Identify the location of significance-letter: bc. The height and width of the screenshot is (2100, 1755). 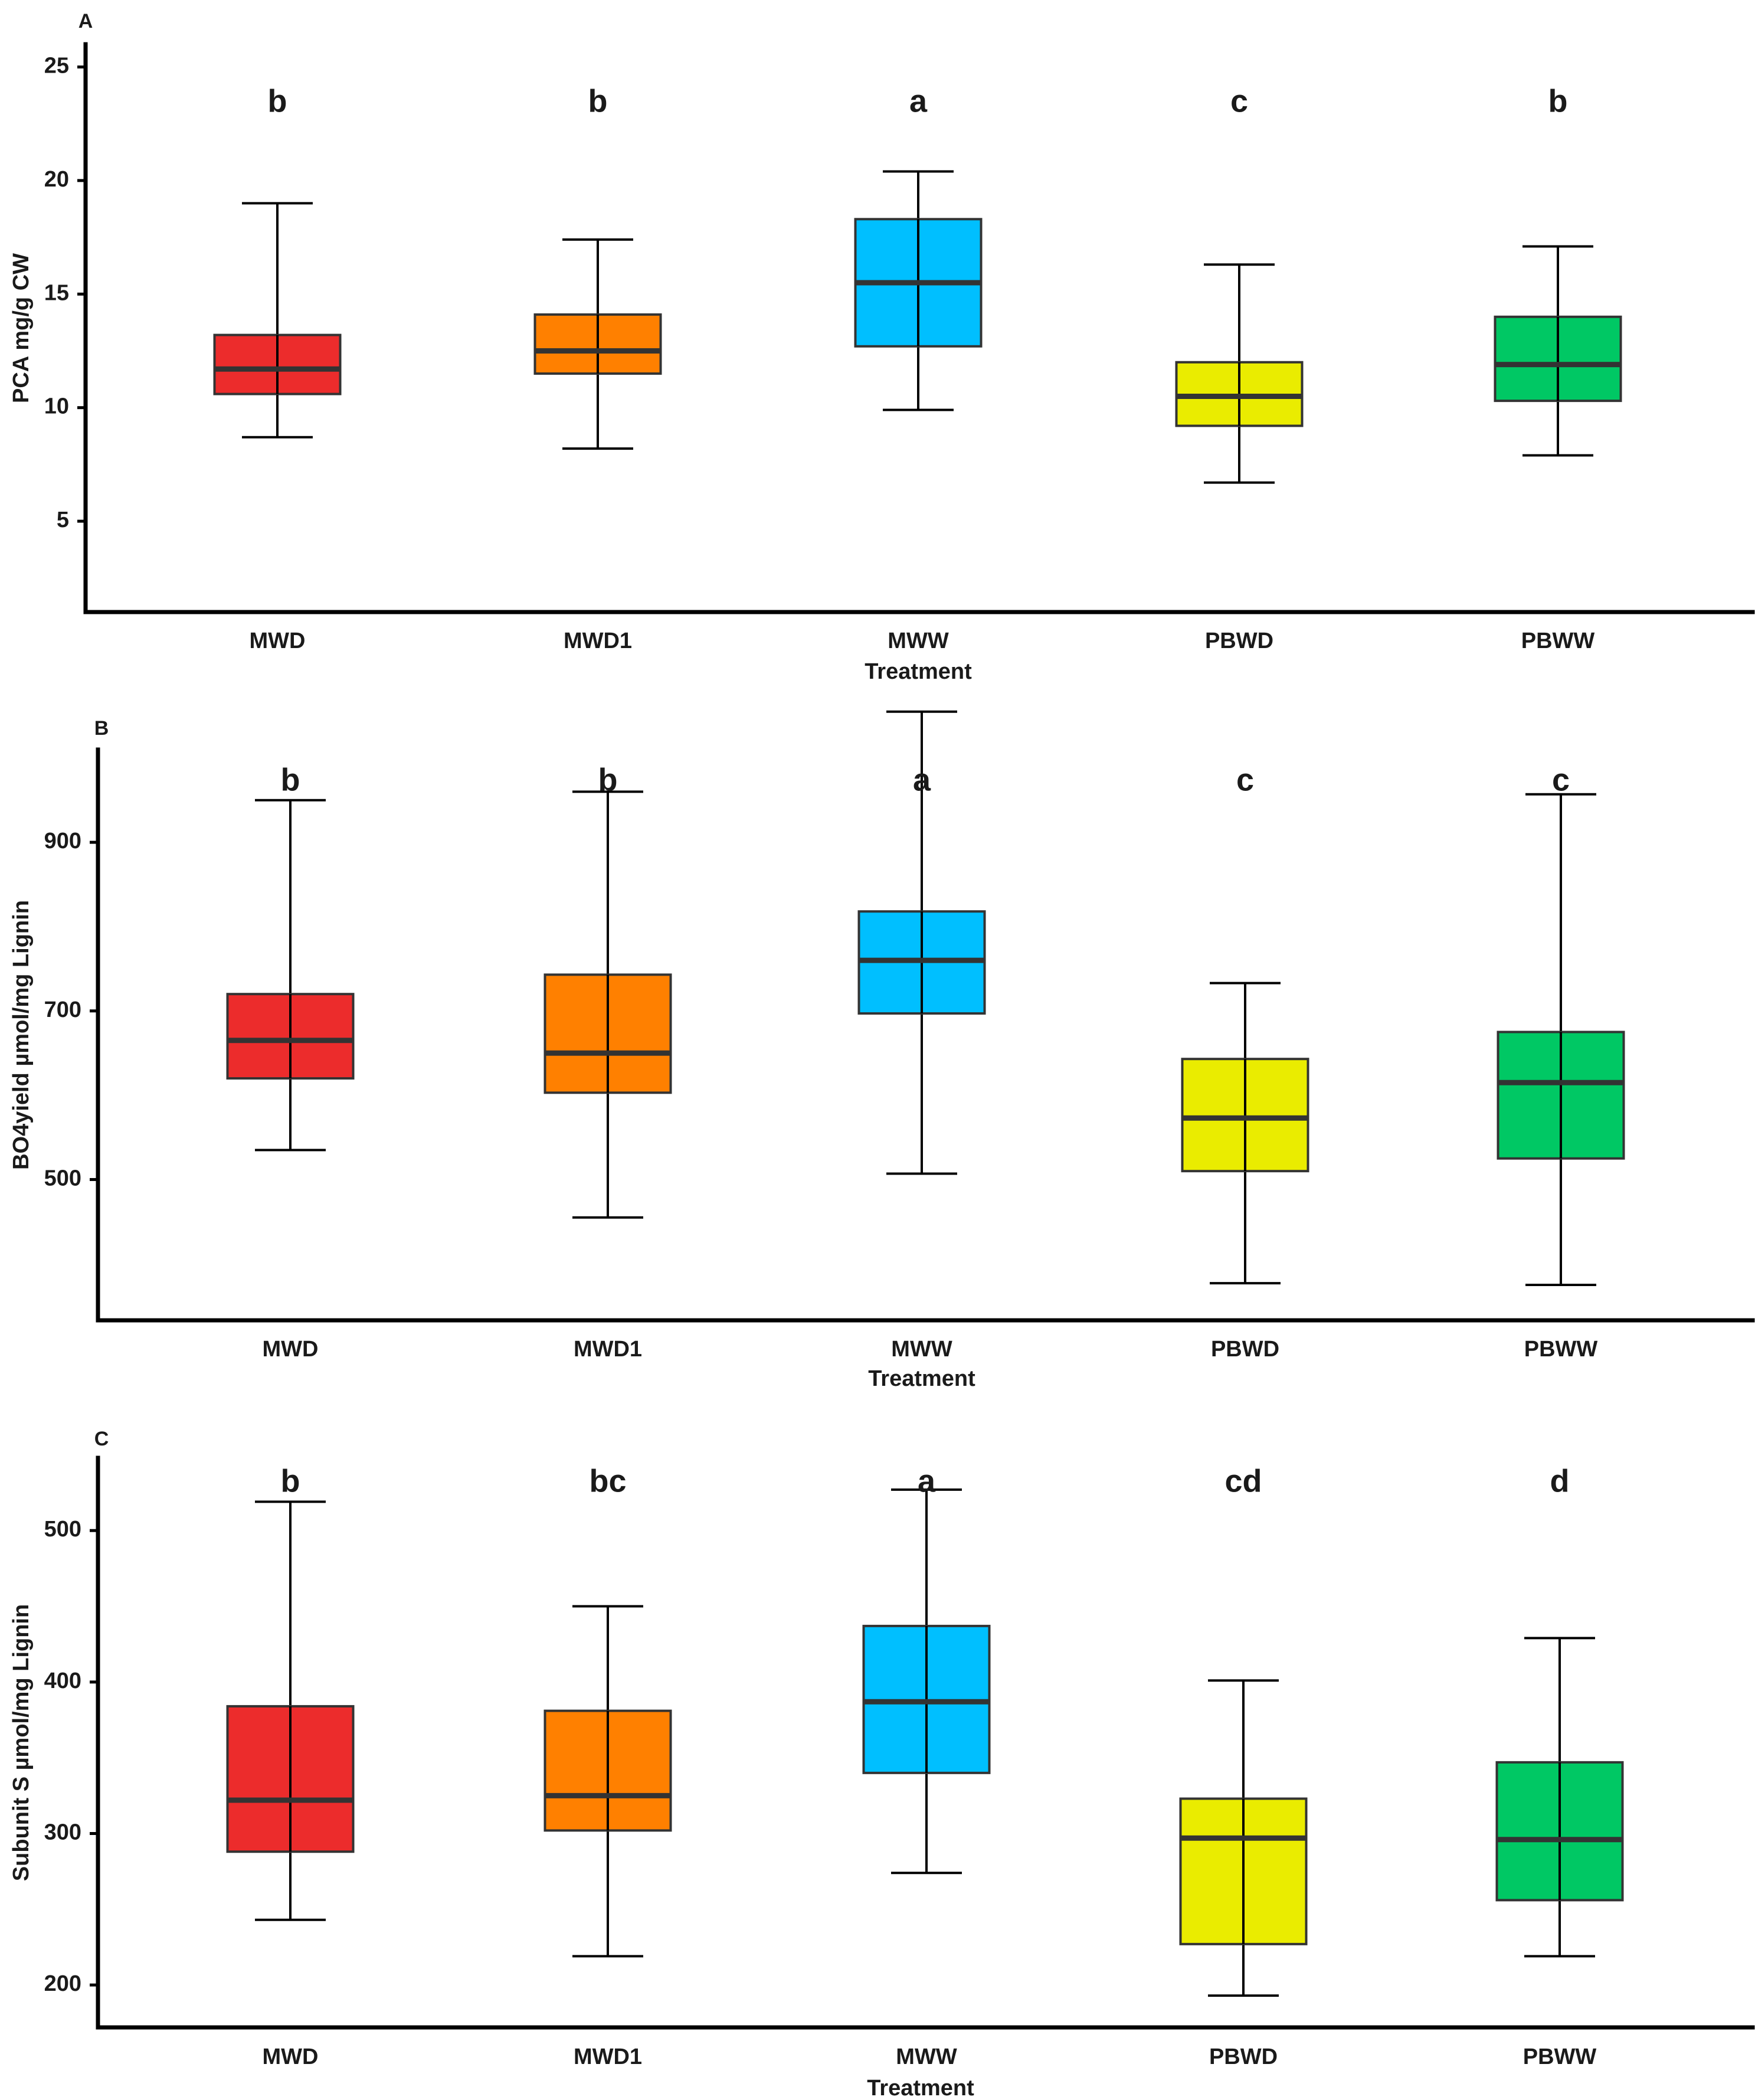
(607, 1481).